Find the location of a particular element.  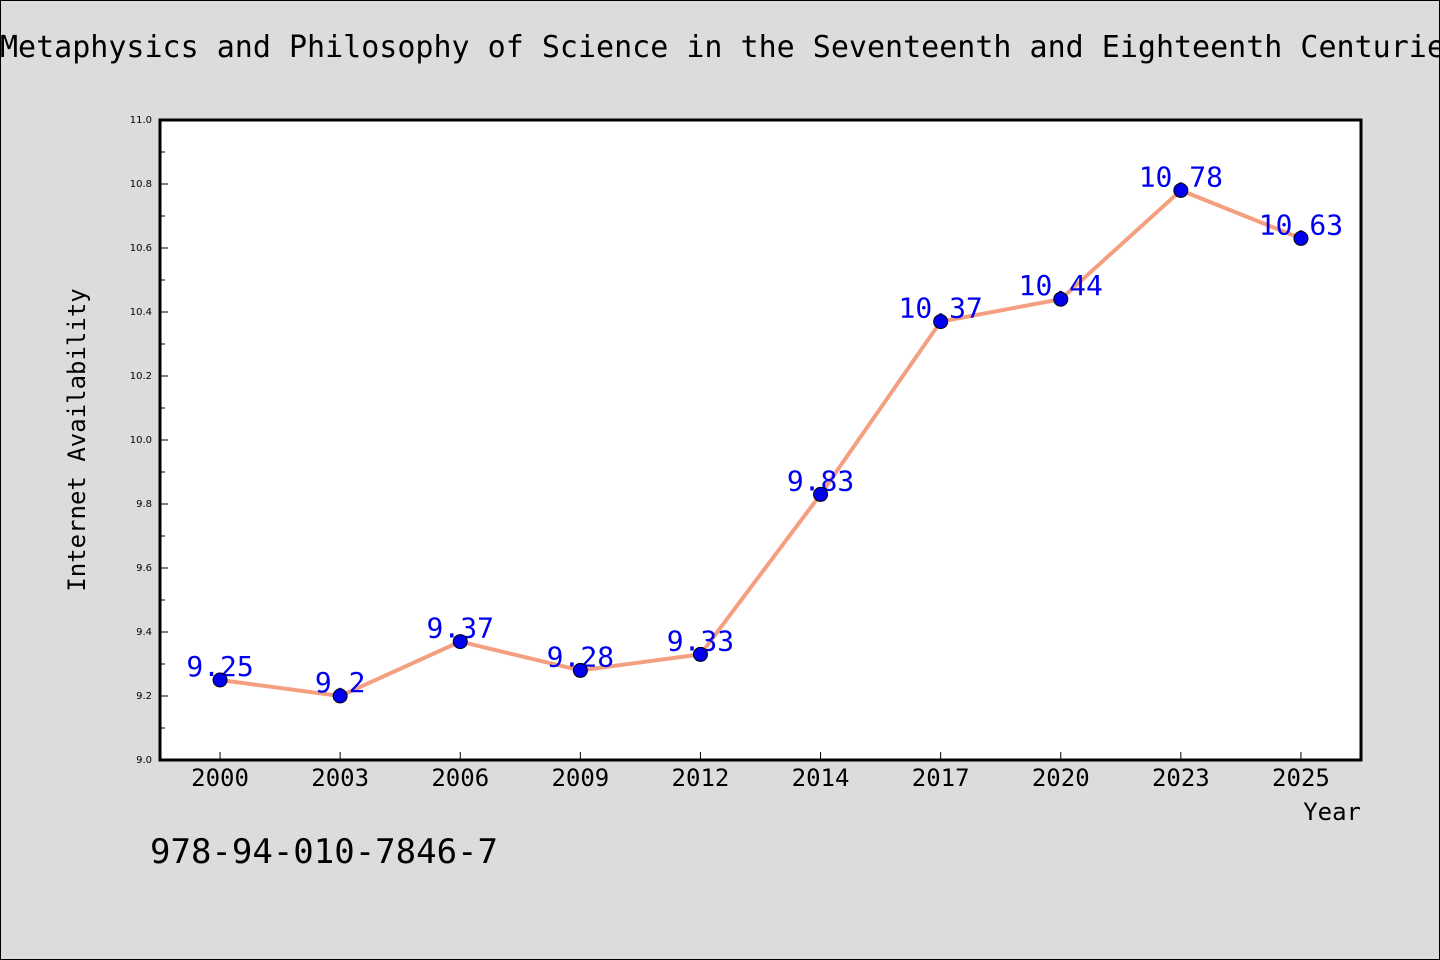

y-axis-label: Internet Availability is located at coordinates (77, 439).